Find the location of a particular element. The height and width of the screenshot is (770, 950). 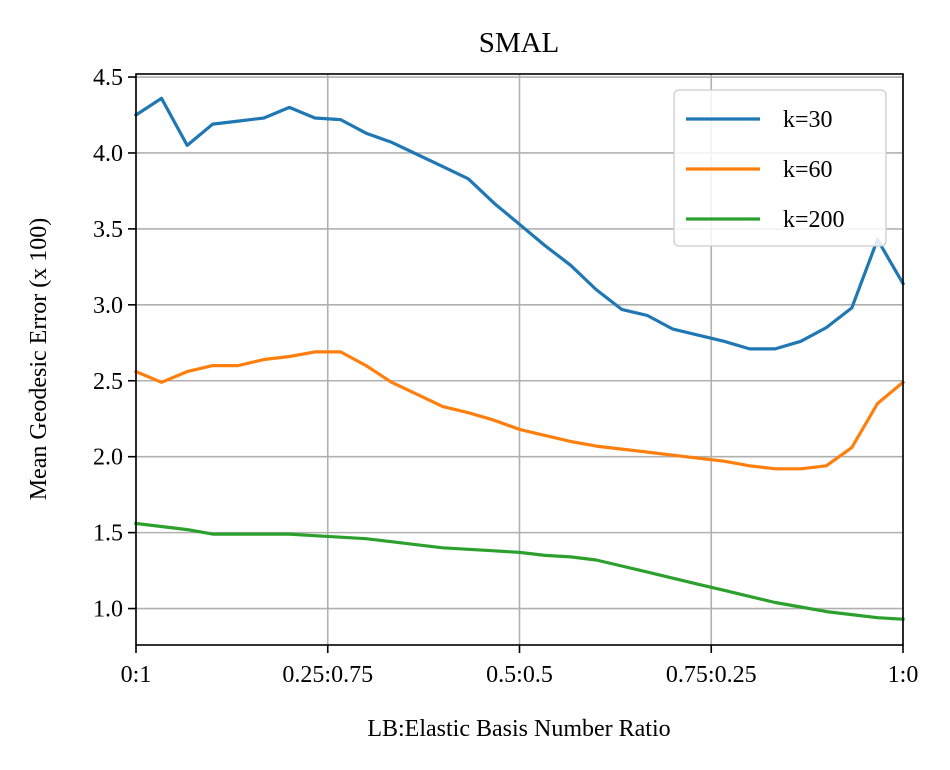

y-tick-label: 1.0 is located at coordinates (108, 610).